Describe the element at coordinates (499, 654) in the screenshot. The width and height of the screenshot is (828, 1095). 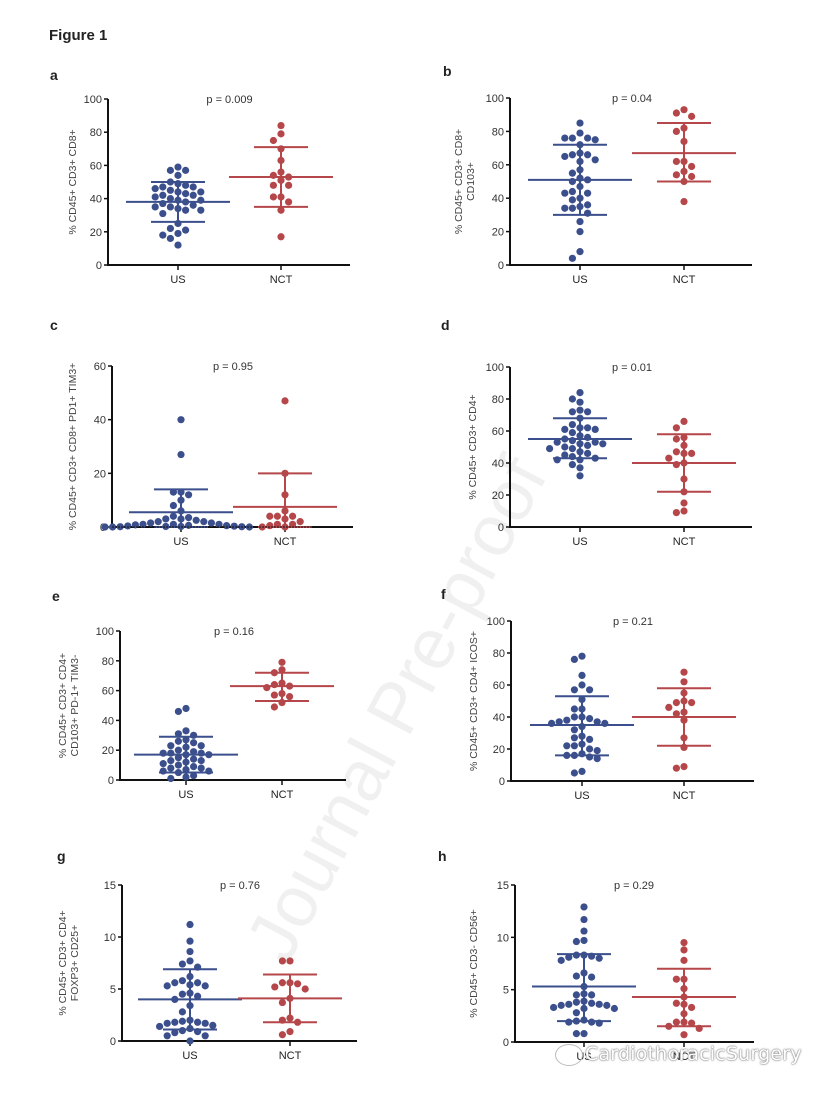
I see `panel-f-y-tick-label: 80` at that location.